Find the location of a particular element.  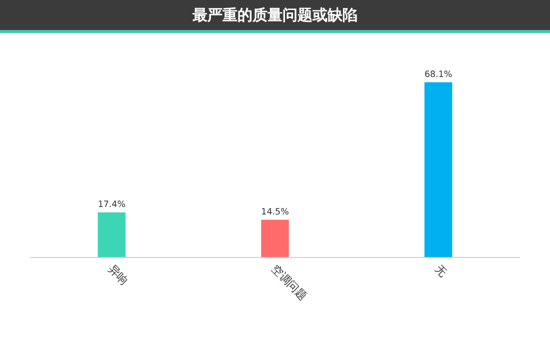

x-tick-label: 异响 is located at coordinates (118, 275).